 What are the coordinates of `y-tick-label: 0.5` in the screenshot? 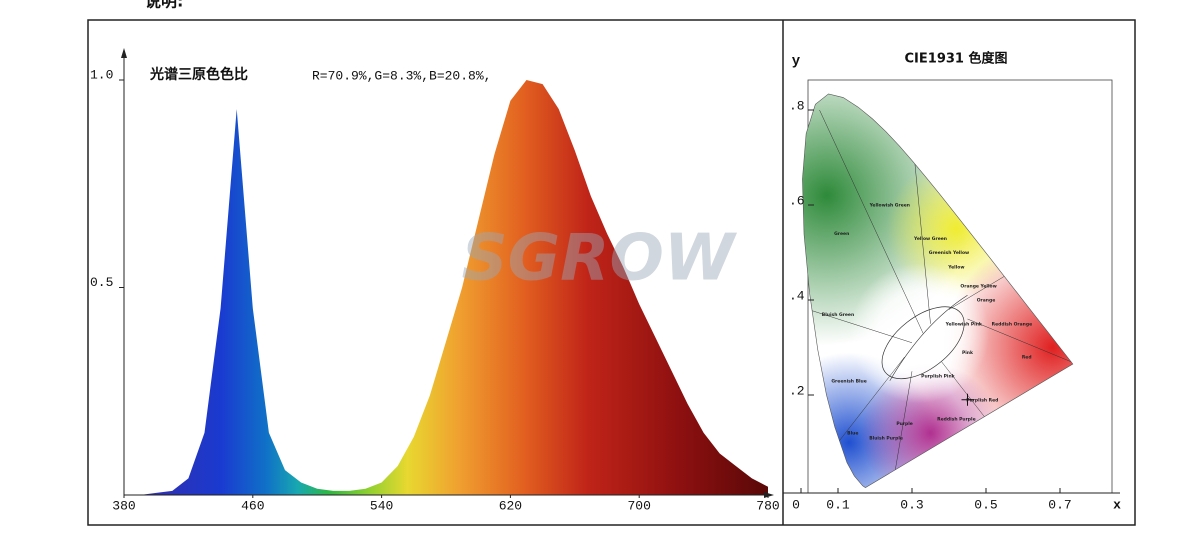 It's located at (101, 282).